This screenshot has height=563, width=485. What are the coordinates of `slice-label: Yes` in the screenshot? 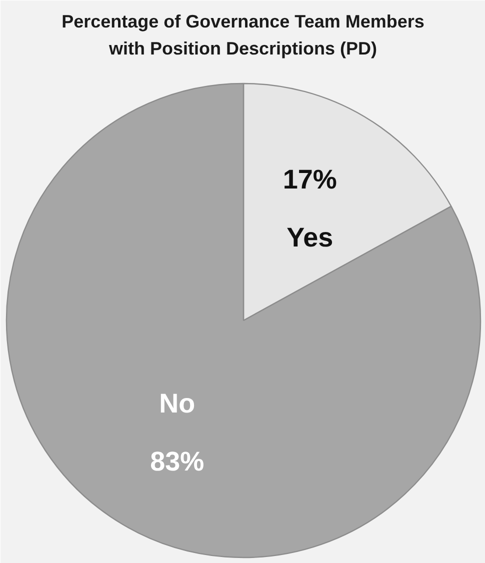 It's located at (310, 237).